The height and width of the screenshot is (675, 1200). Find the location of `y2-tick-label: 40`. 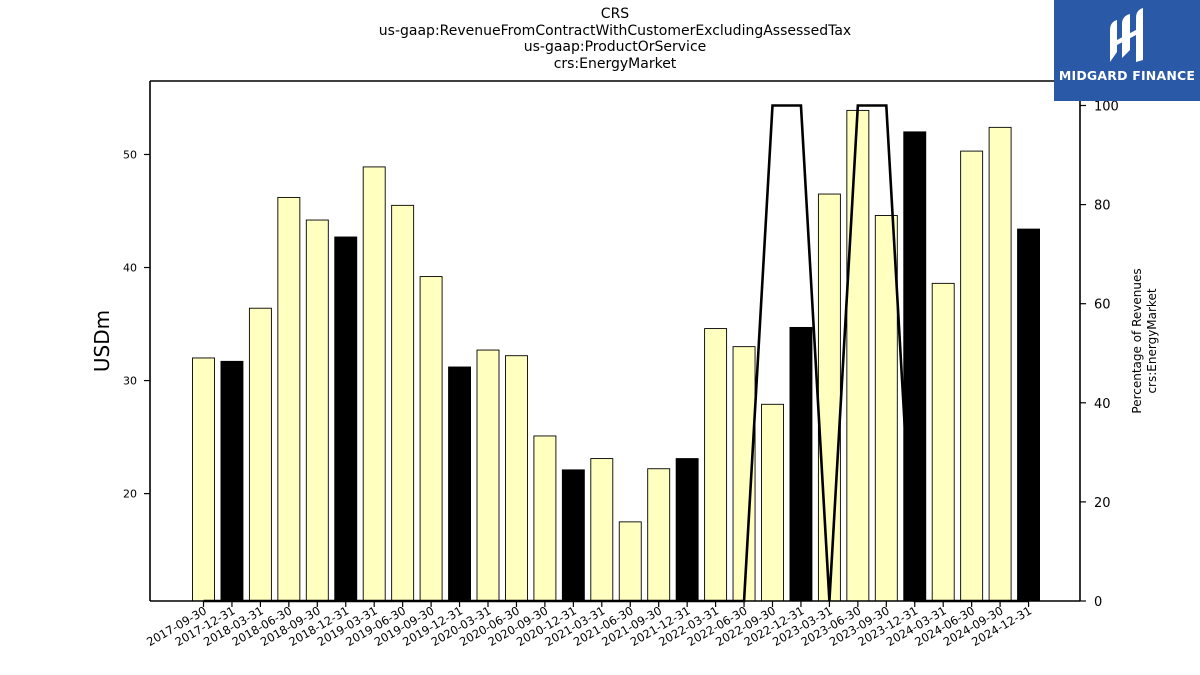

y2-tick-label: 40 is located at coordinates (1102, 404).